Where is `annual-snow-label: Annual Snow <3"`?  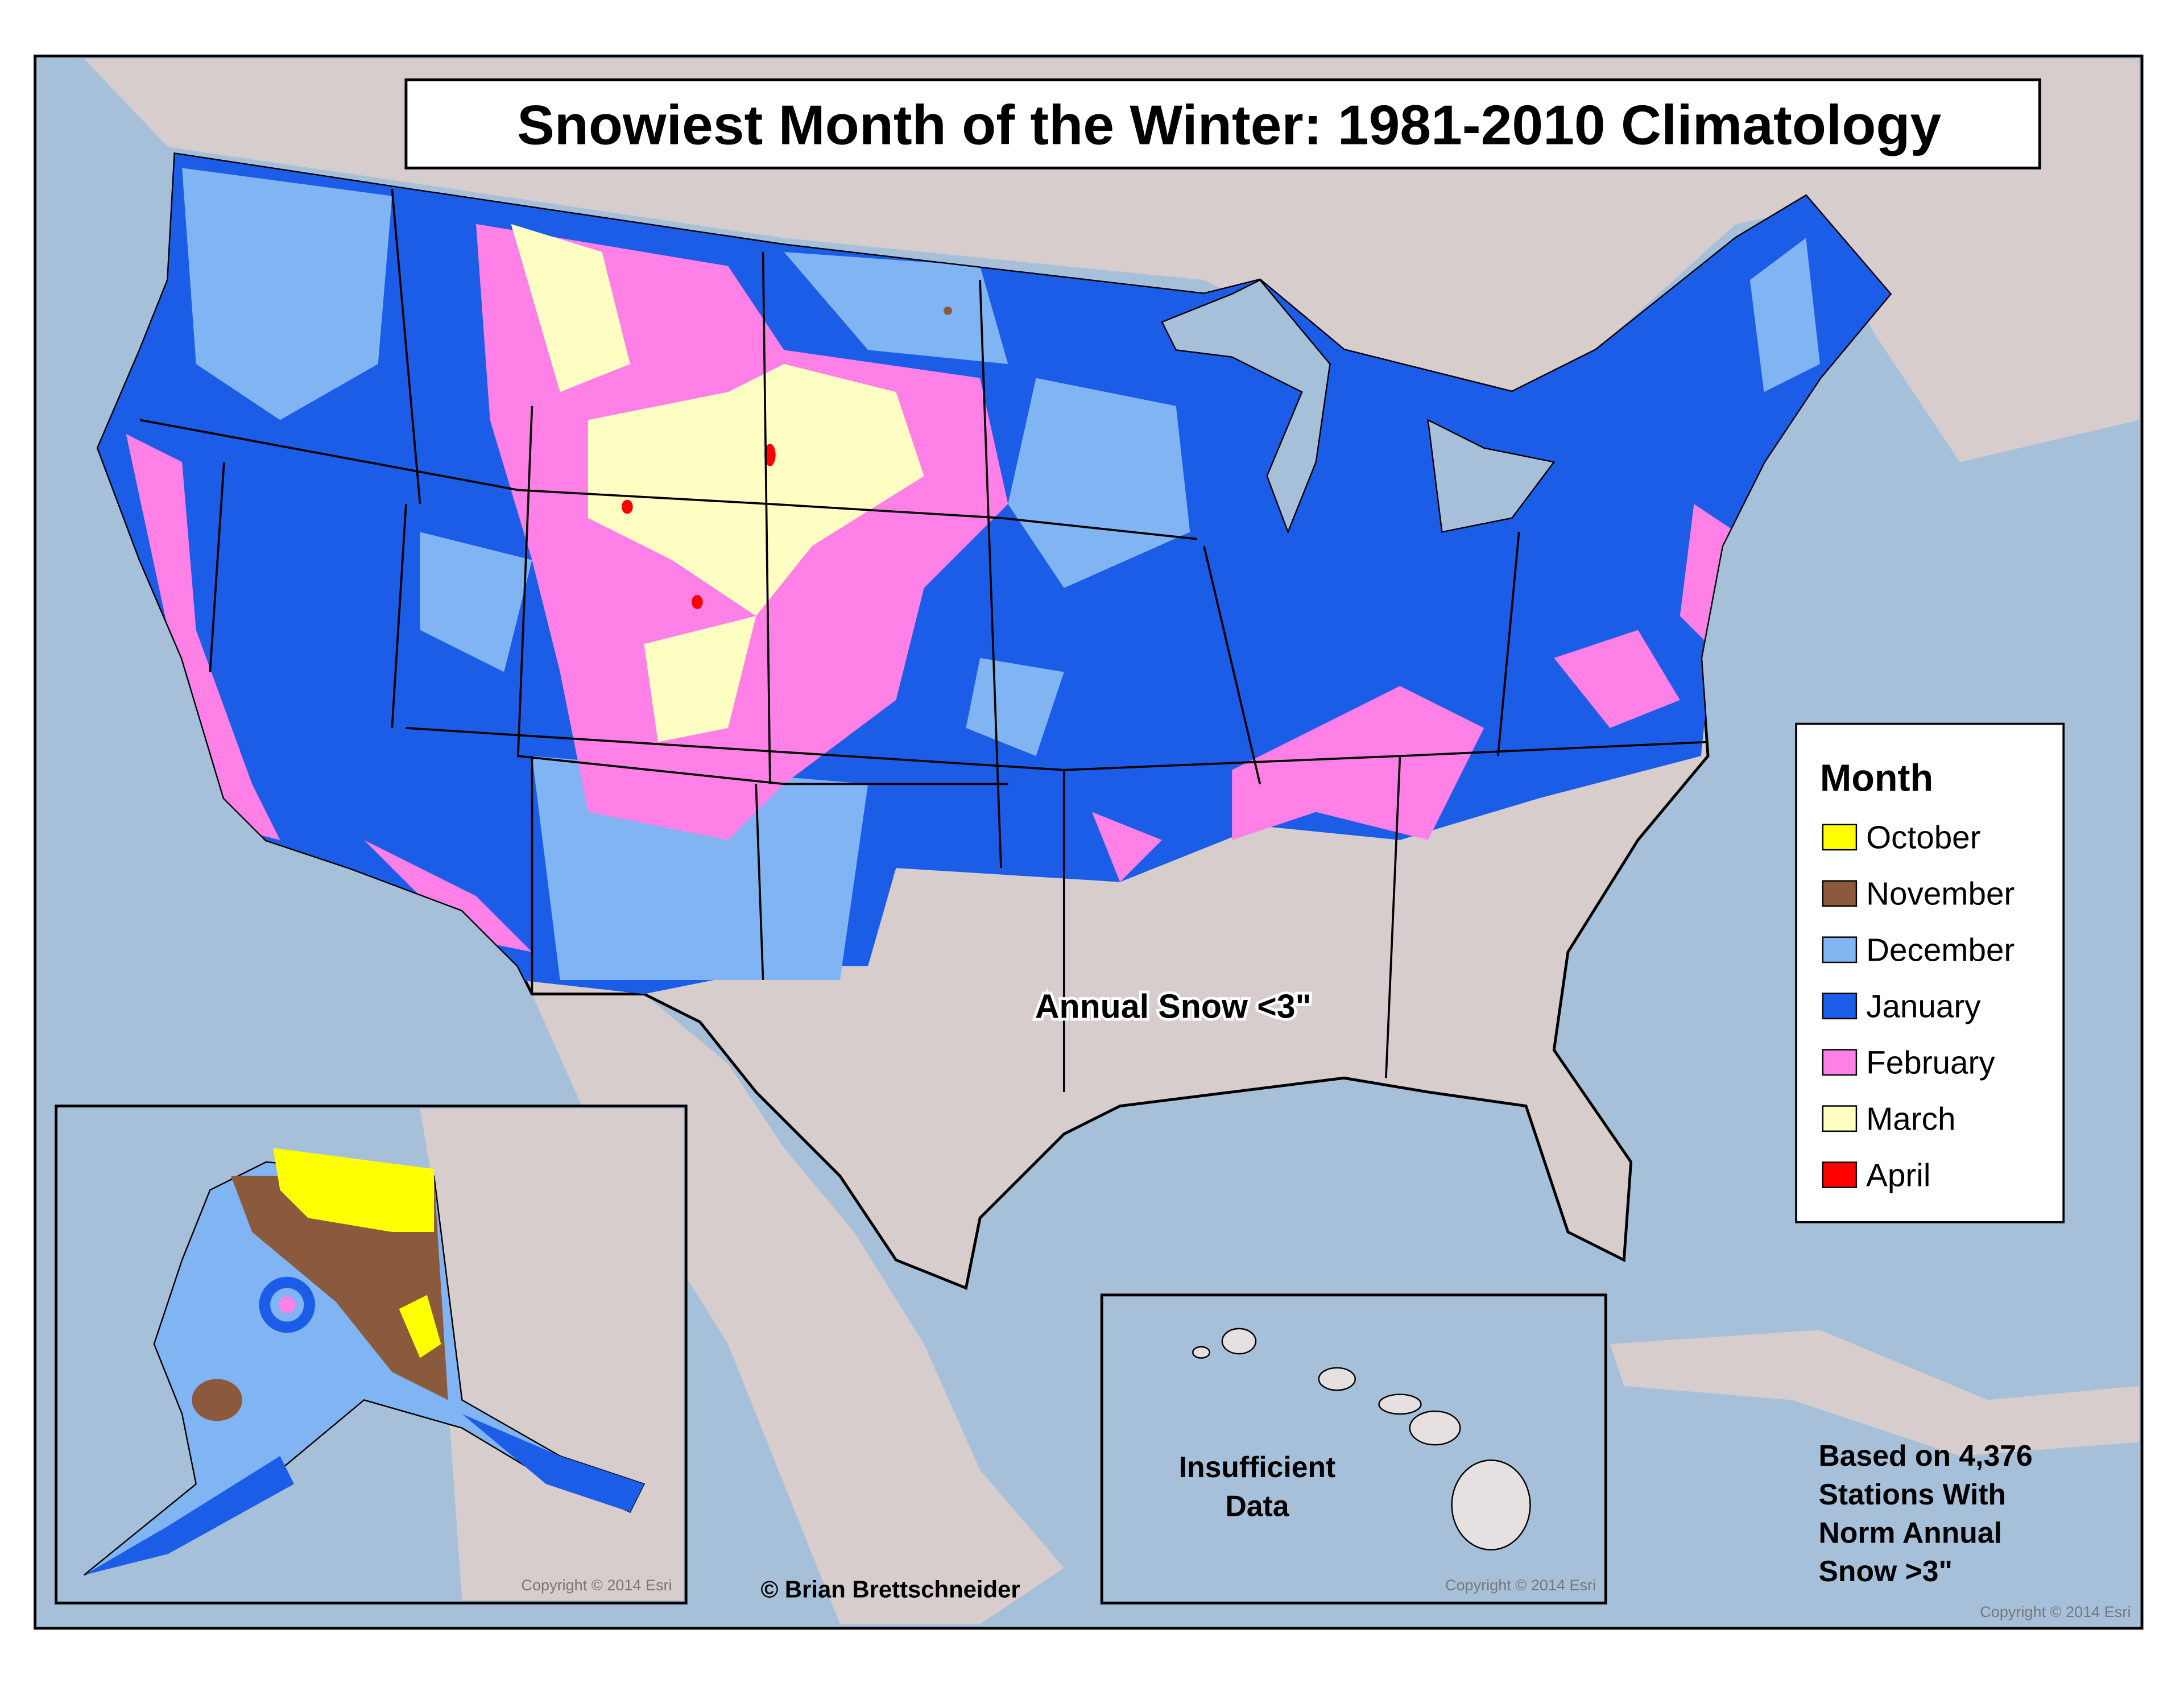
annual-snow-label: Annual Snow <3" is located at coordinates (1173, 1006).